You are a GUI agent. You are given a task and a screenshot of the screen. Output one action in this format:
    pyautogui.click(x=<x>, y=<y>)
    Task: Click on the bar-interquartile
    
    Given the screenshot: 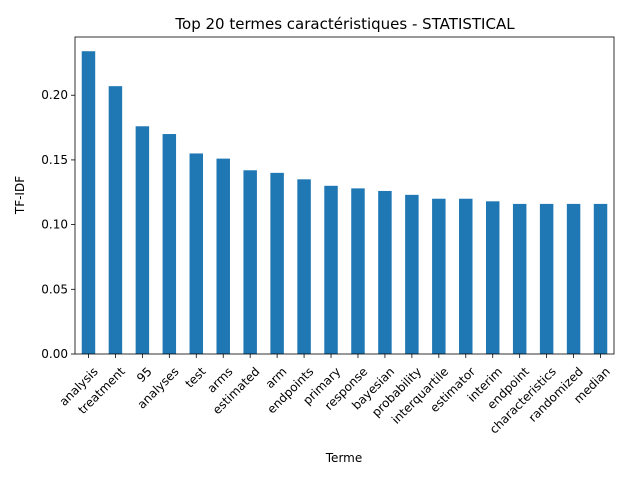 What is the action you would take?
    pyautogui.click(x=439, y=276)
    